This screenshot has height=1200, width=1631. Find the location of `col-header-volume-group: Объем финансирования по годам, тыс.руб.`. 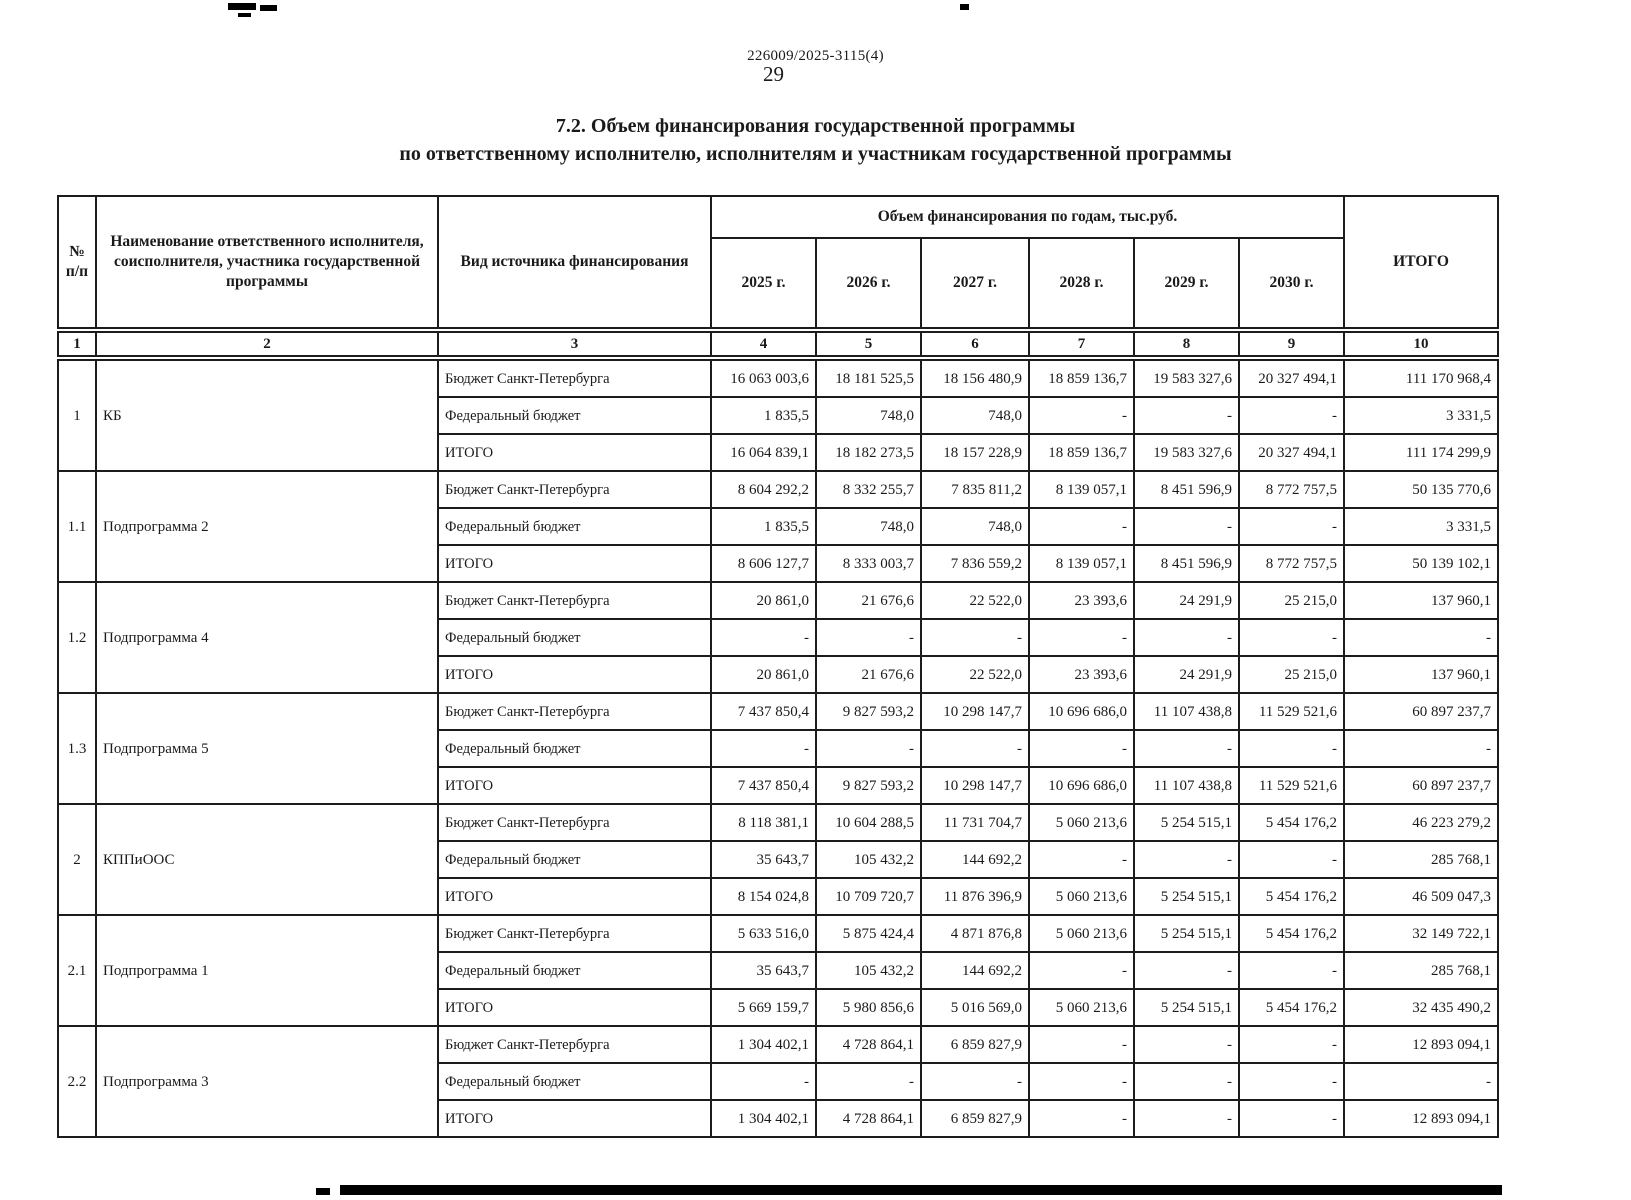

col-header-volume-group: Объем финансирования по годам, тыс.руб. is located at coordinates (1027, 217).